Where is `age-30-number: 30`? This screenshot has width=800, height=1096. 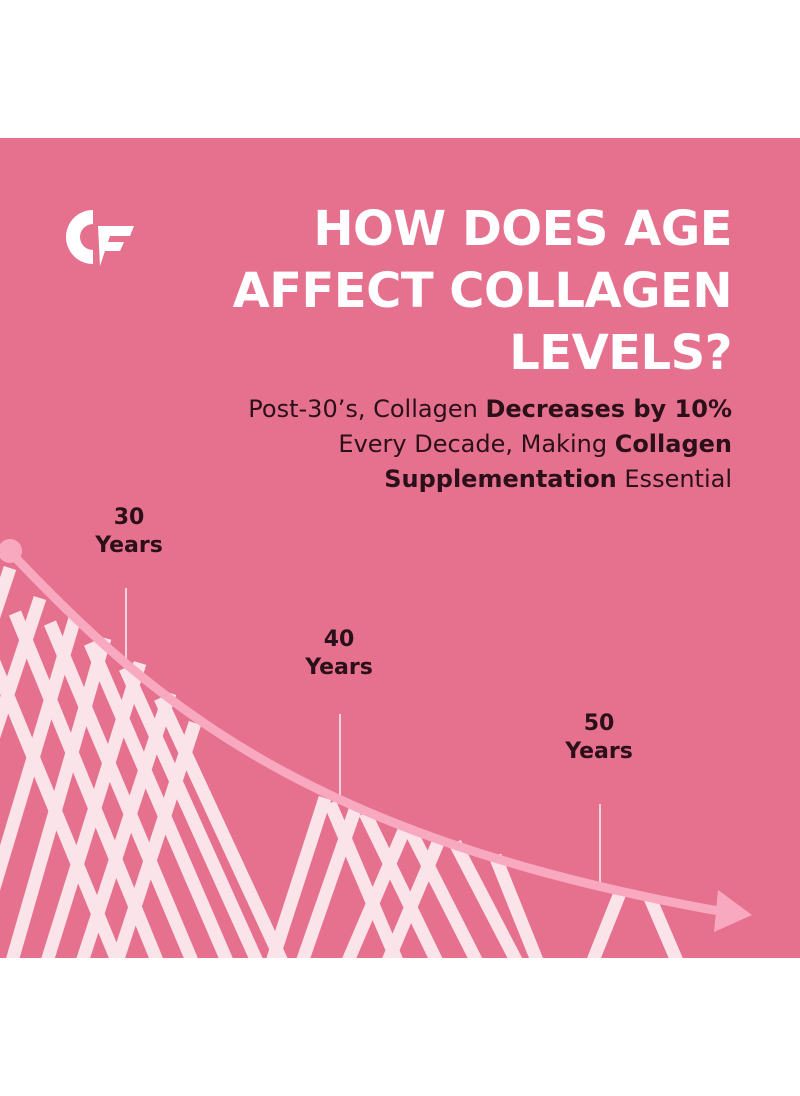
age-30-number: 30 is located at coordinates (129, 517).